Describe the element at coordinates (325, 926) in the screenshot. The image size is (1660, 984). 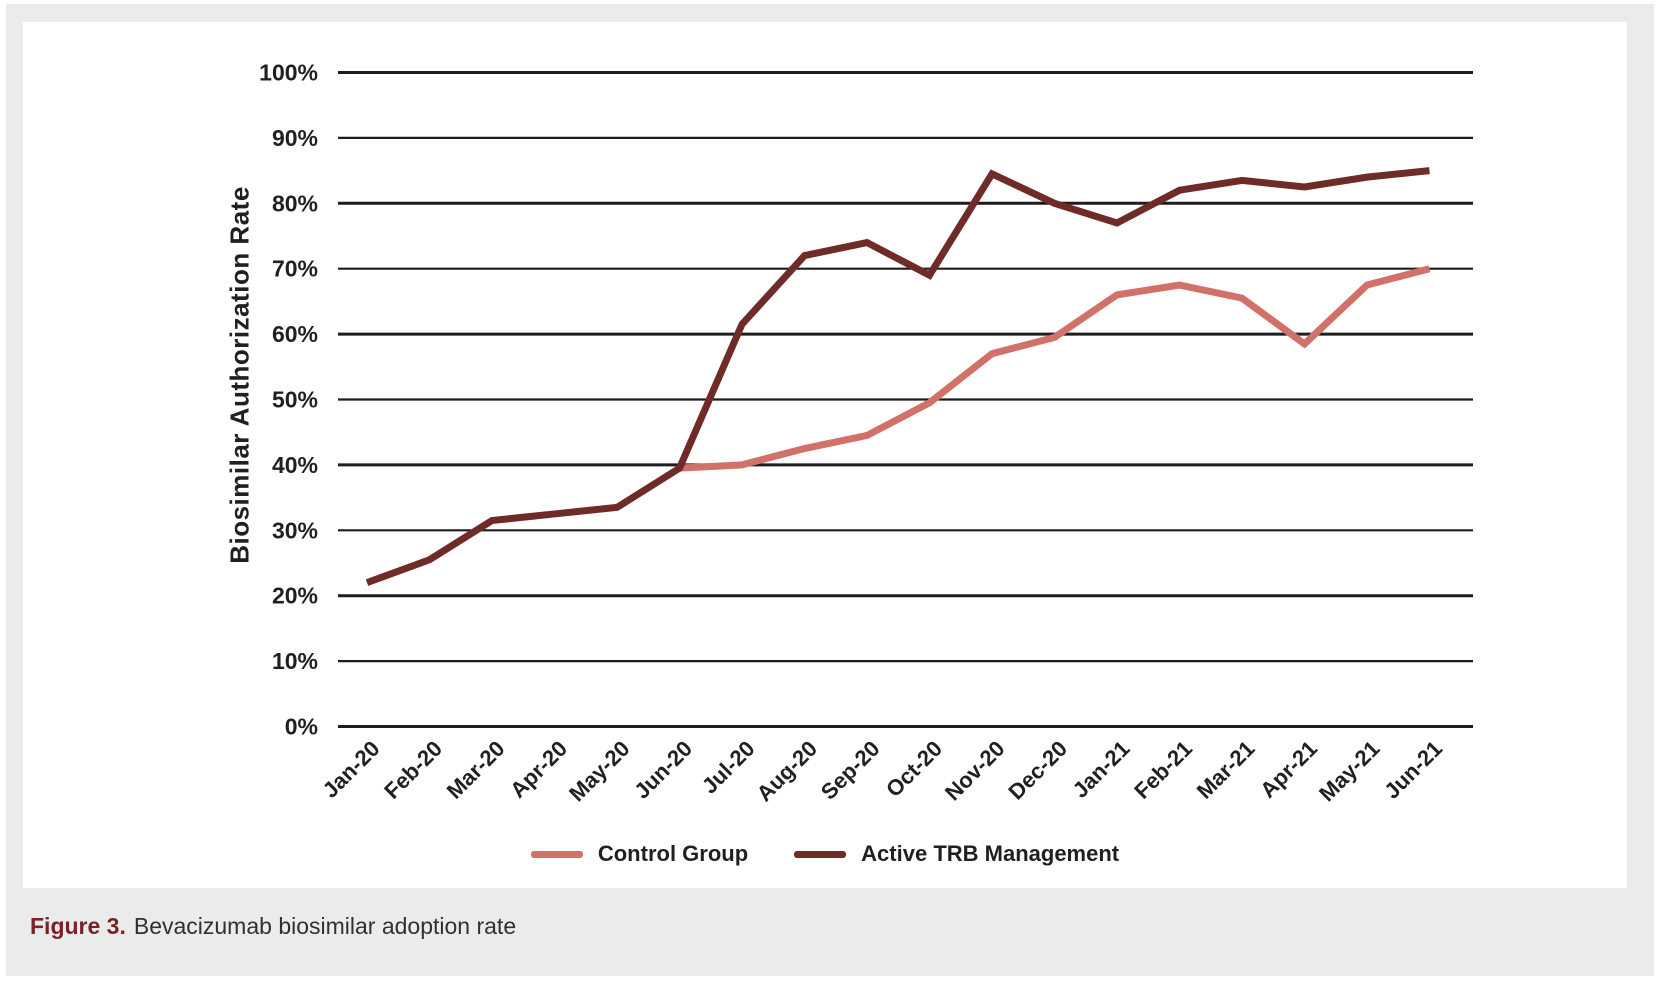
I see `figure-caption-text: Bevacizumab biosimilar adoption rate` at that location.